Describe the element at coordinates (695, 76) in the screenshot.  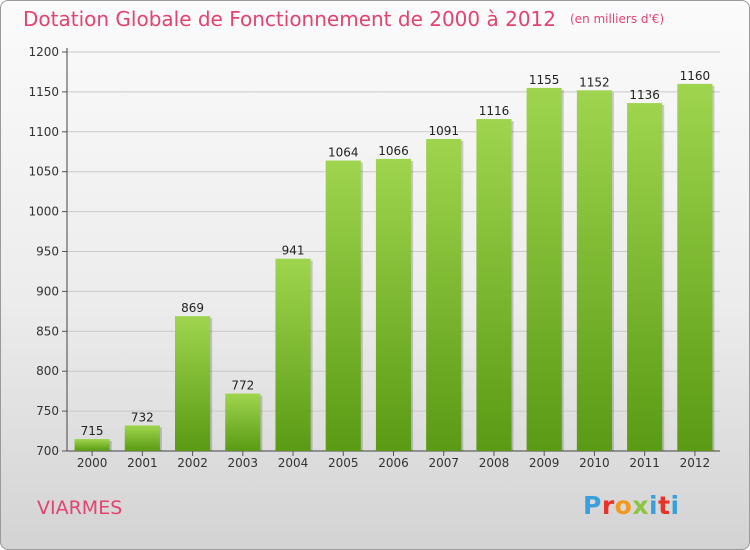
I see `data-label: 1160` at that location.